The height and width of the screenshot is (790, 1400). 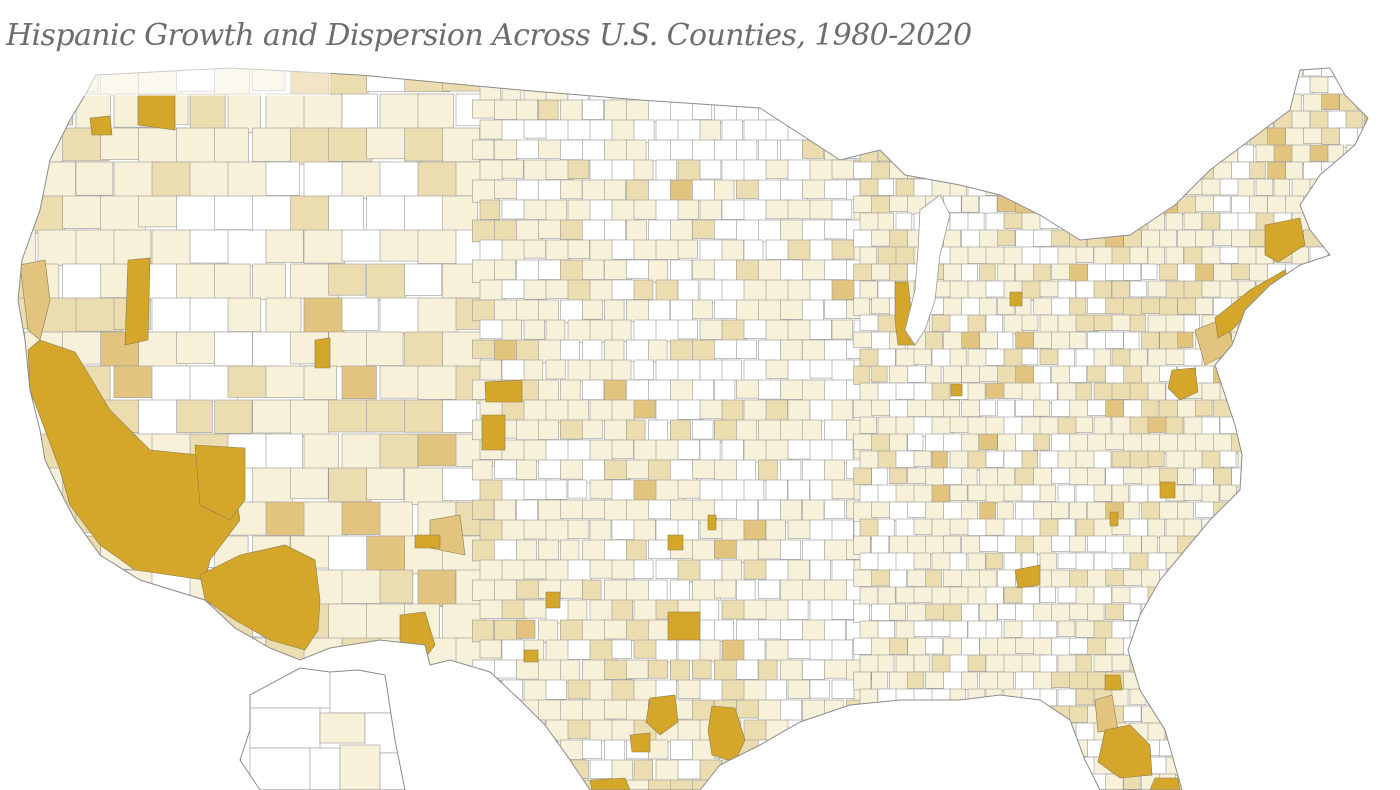 I want to click on high-growth-region, so click(x=1016, y=299).